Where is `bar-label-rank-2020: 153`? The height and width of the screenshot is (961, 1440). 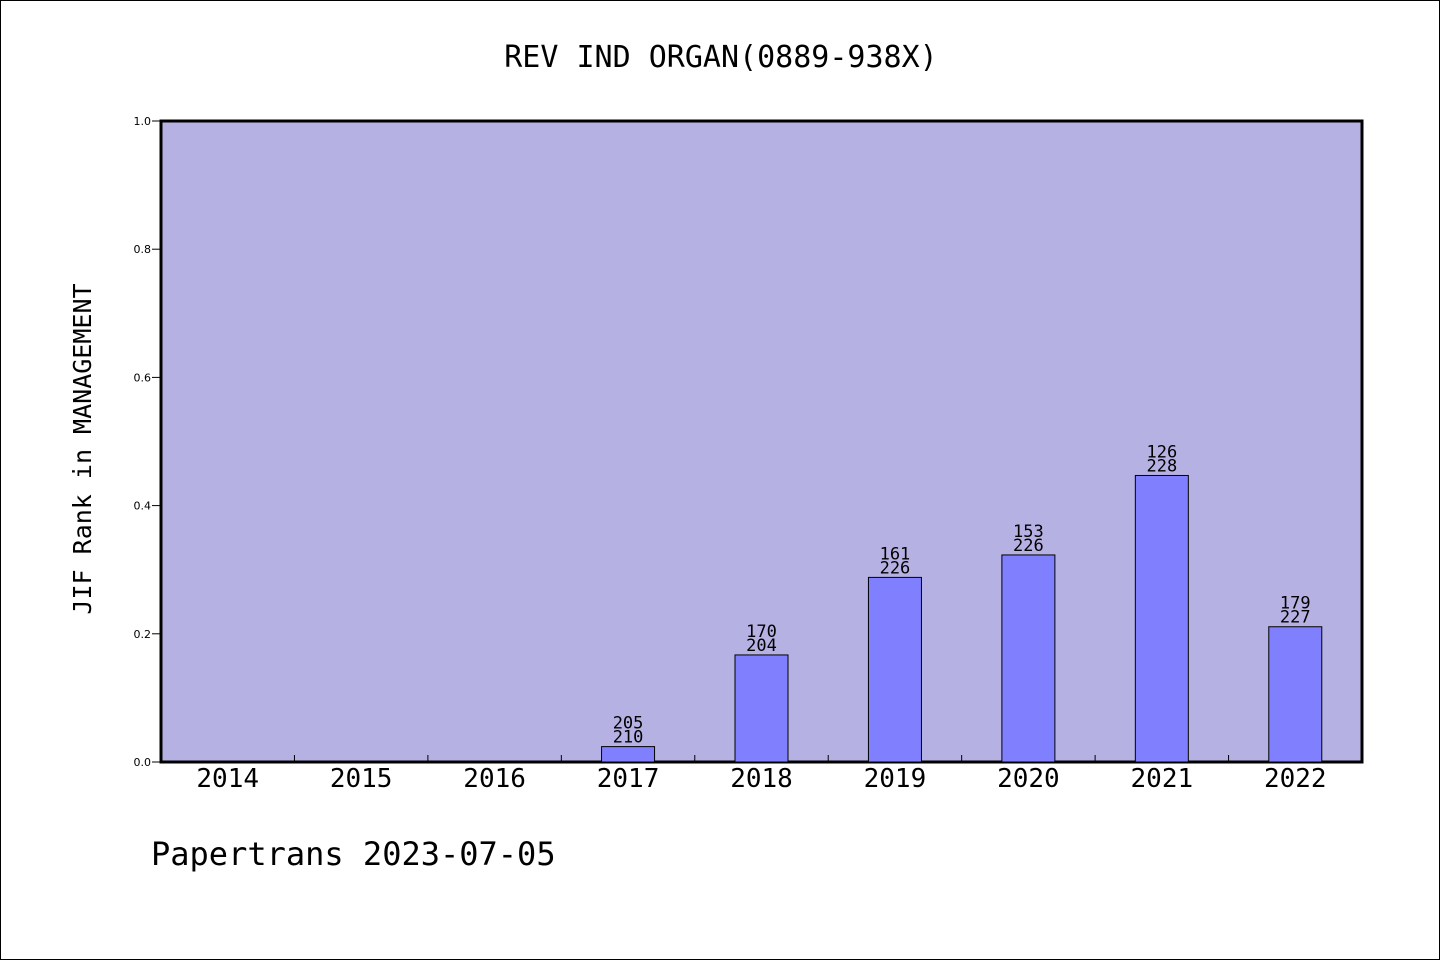
bar-label-rank-2020: 153 is located at coordinates (1028, 532).